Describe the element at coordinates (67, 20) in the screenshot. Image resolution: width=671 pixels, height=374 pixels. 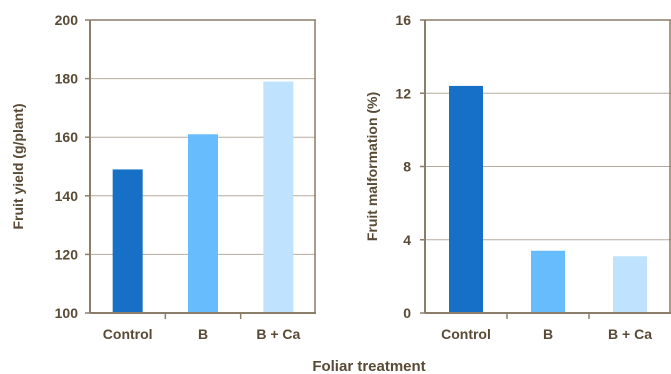
I see `y-tick-label: 200` at that location.